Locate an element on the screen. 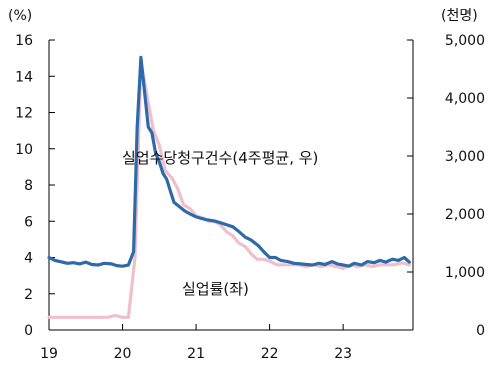 The width and height of the screenshot is (488, 370). claims-series-annotation: 실업수당청구건수(4주평균, 우) is located at coordinates (220, 158).